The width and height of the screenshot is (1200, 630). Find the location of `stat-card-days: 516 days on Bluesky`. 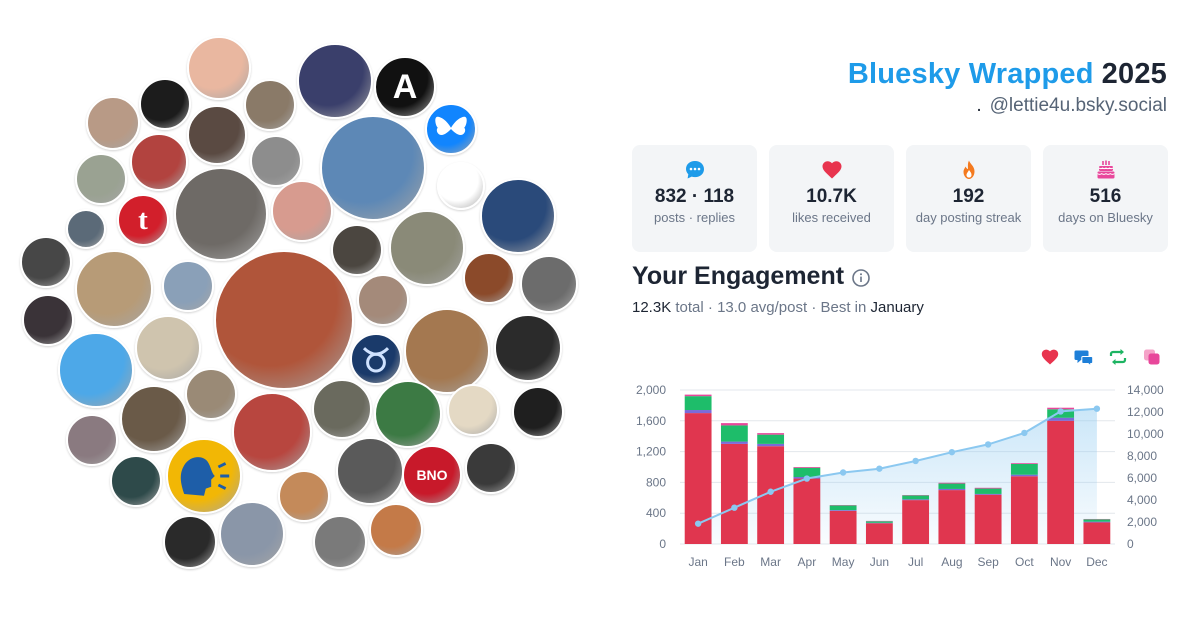

stat-card-days: 516 days on Bluesky is located at coordinates (1105, 198).